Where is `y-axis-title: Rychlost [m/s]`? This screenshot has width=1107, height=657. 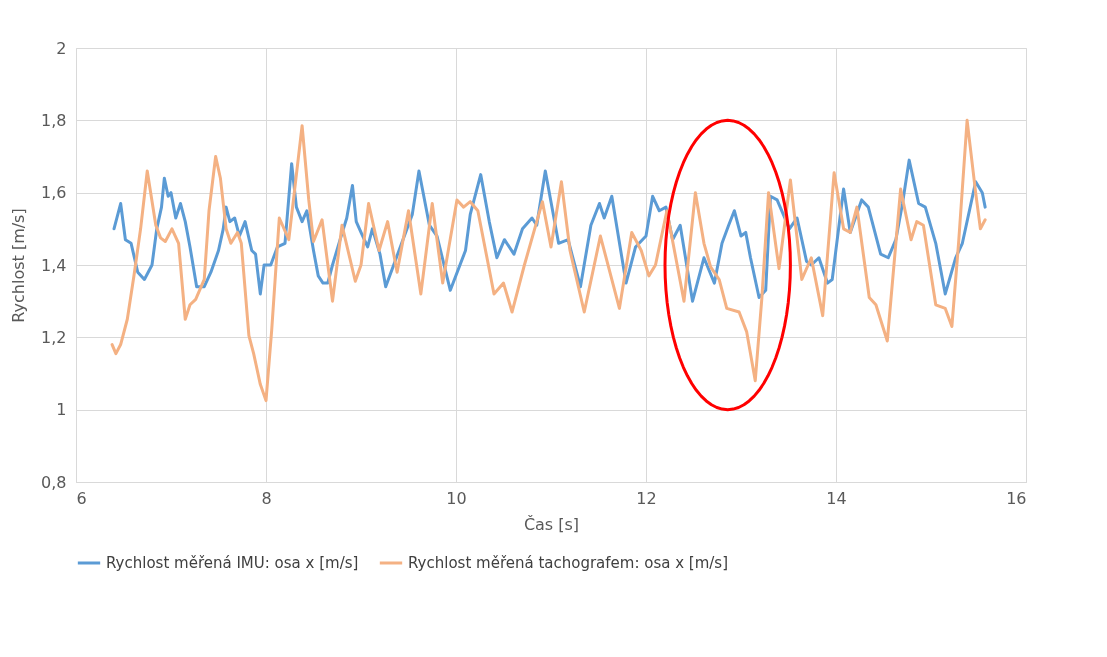 y-axis-title: Rychlost [m/s] is located at coordinates (19, 265).